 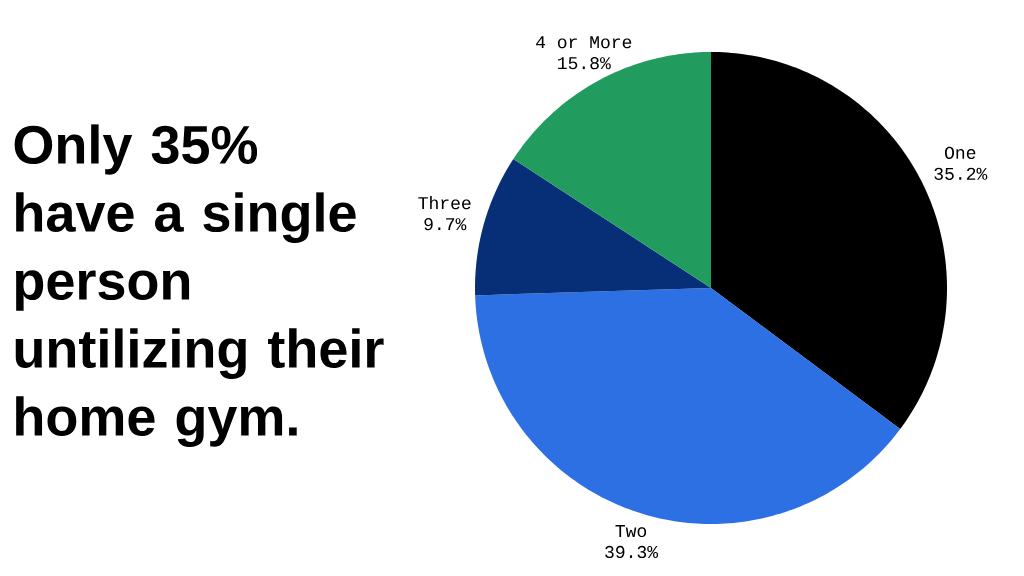 What do you see at coordinates (961, 173) in the screenshot?
I see `data-label: 35.2%` at bounding box center [961, 173].